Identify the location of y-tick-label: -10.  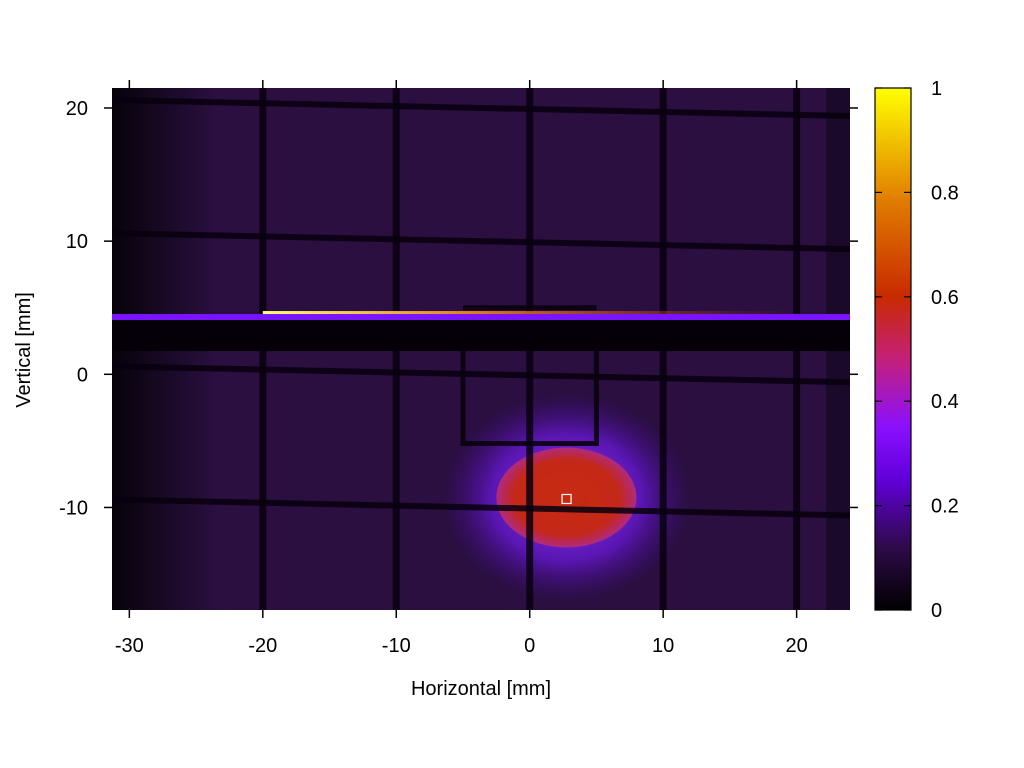
(73, 508).